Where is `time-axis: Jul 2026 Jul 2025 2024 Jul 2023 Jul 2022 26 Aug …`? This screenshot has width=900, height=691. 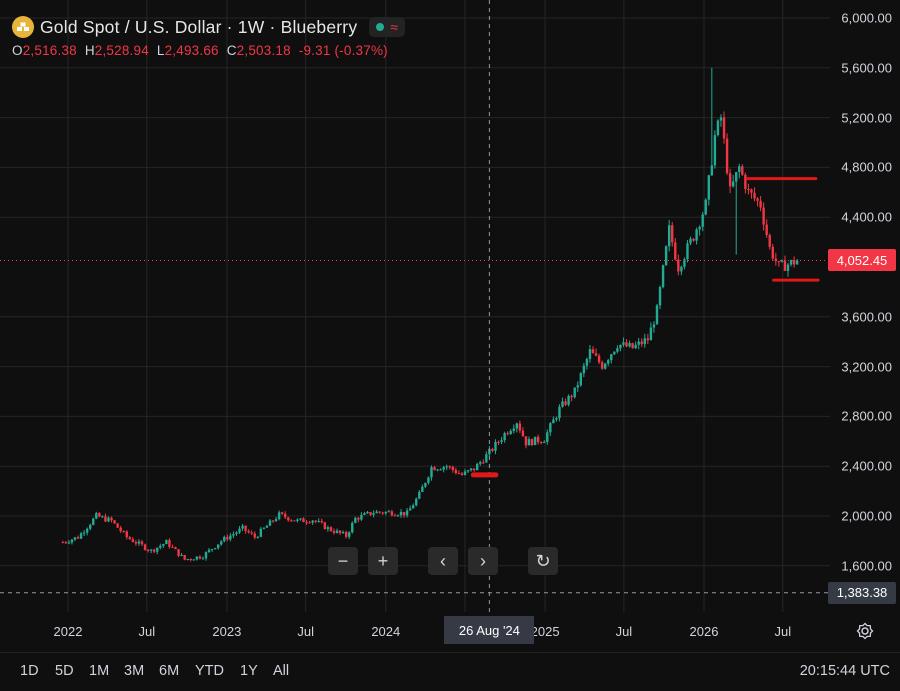
time-axis: Jul 2026 Jul 2025 2024 Jul 2023 Jul 2022 26 Aug … is located at coordinates (450, 630).